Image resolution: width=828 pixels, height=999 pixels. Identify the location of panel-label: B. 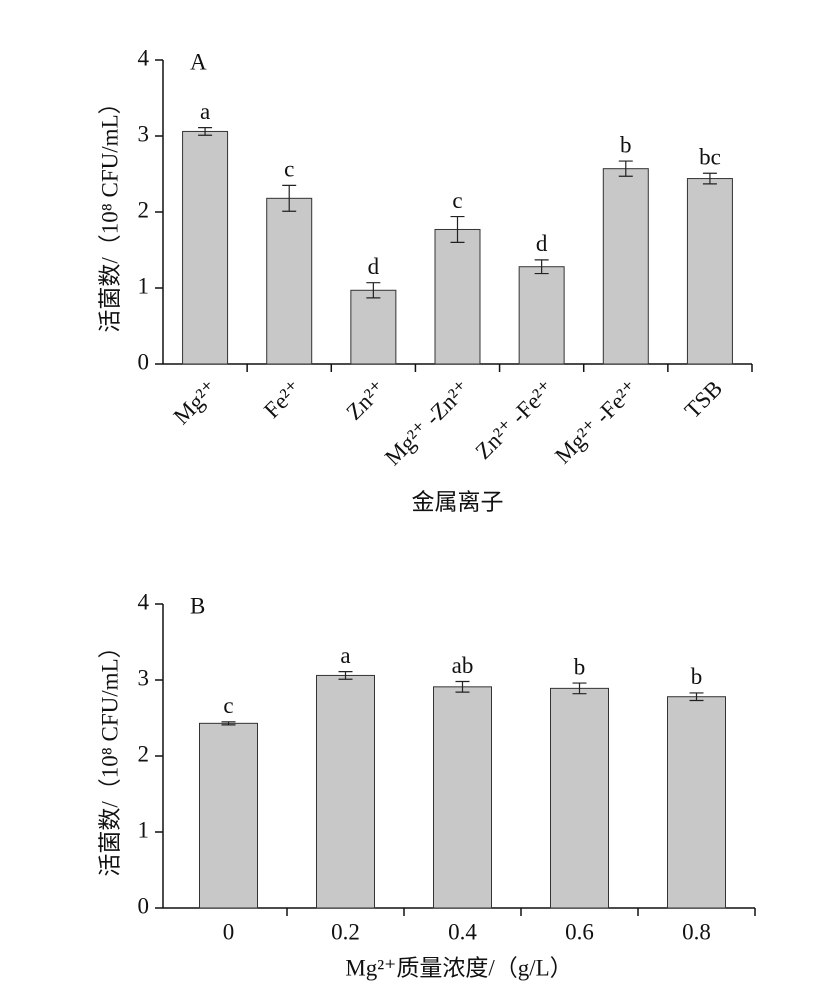
(197, 605).